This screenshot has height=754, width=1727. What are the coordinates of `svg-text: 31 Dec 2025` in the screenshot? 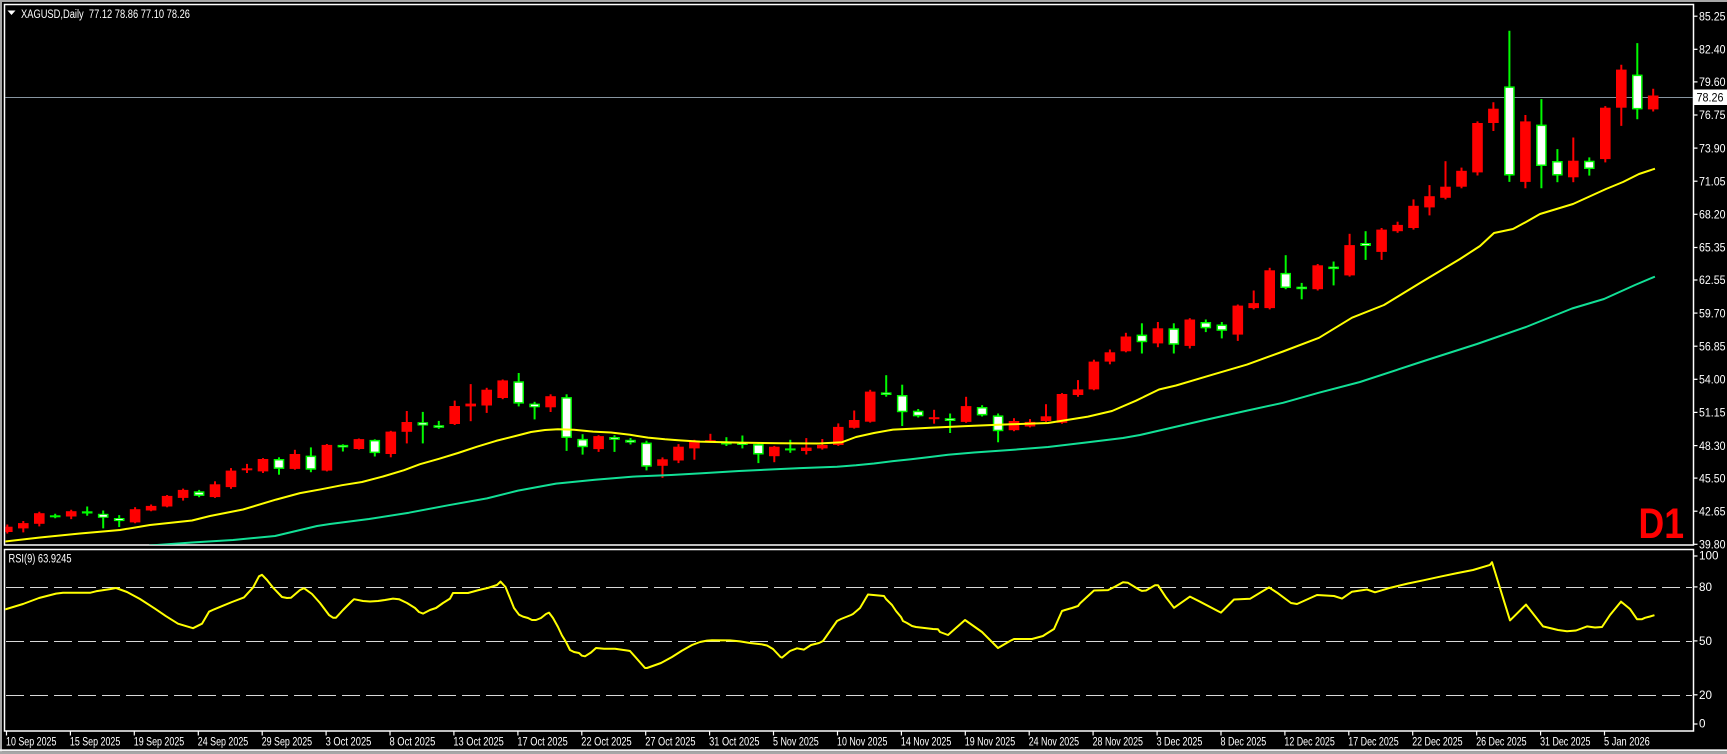 It's located at (1565, 741).